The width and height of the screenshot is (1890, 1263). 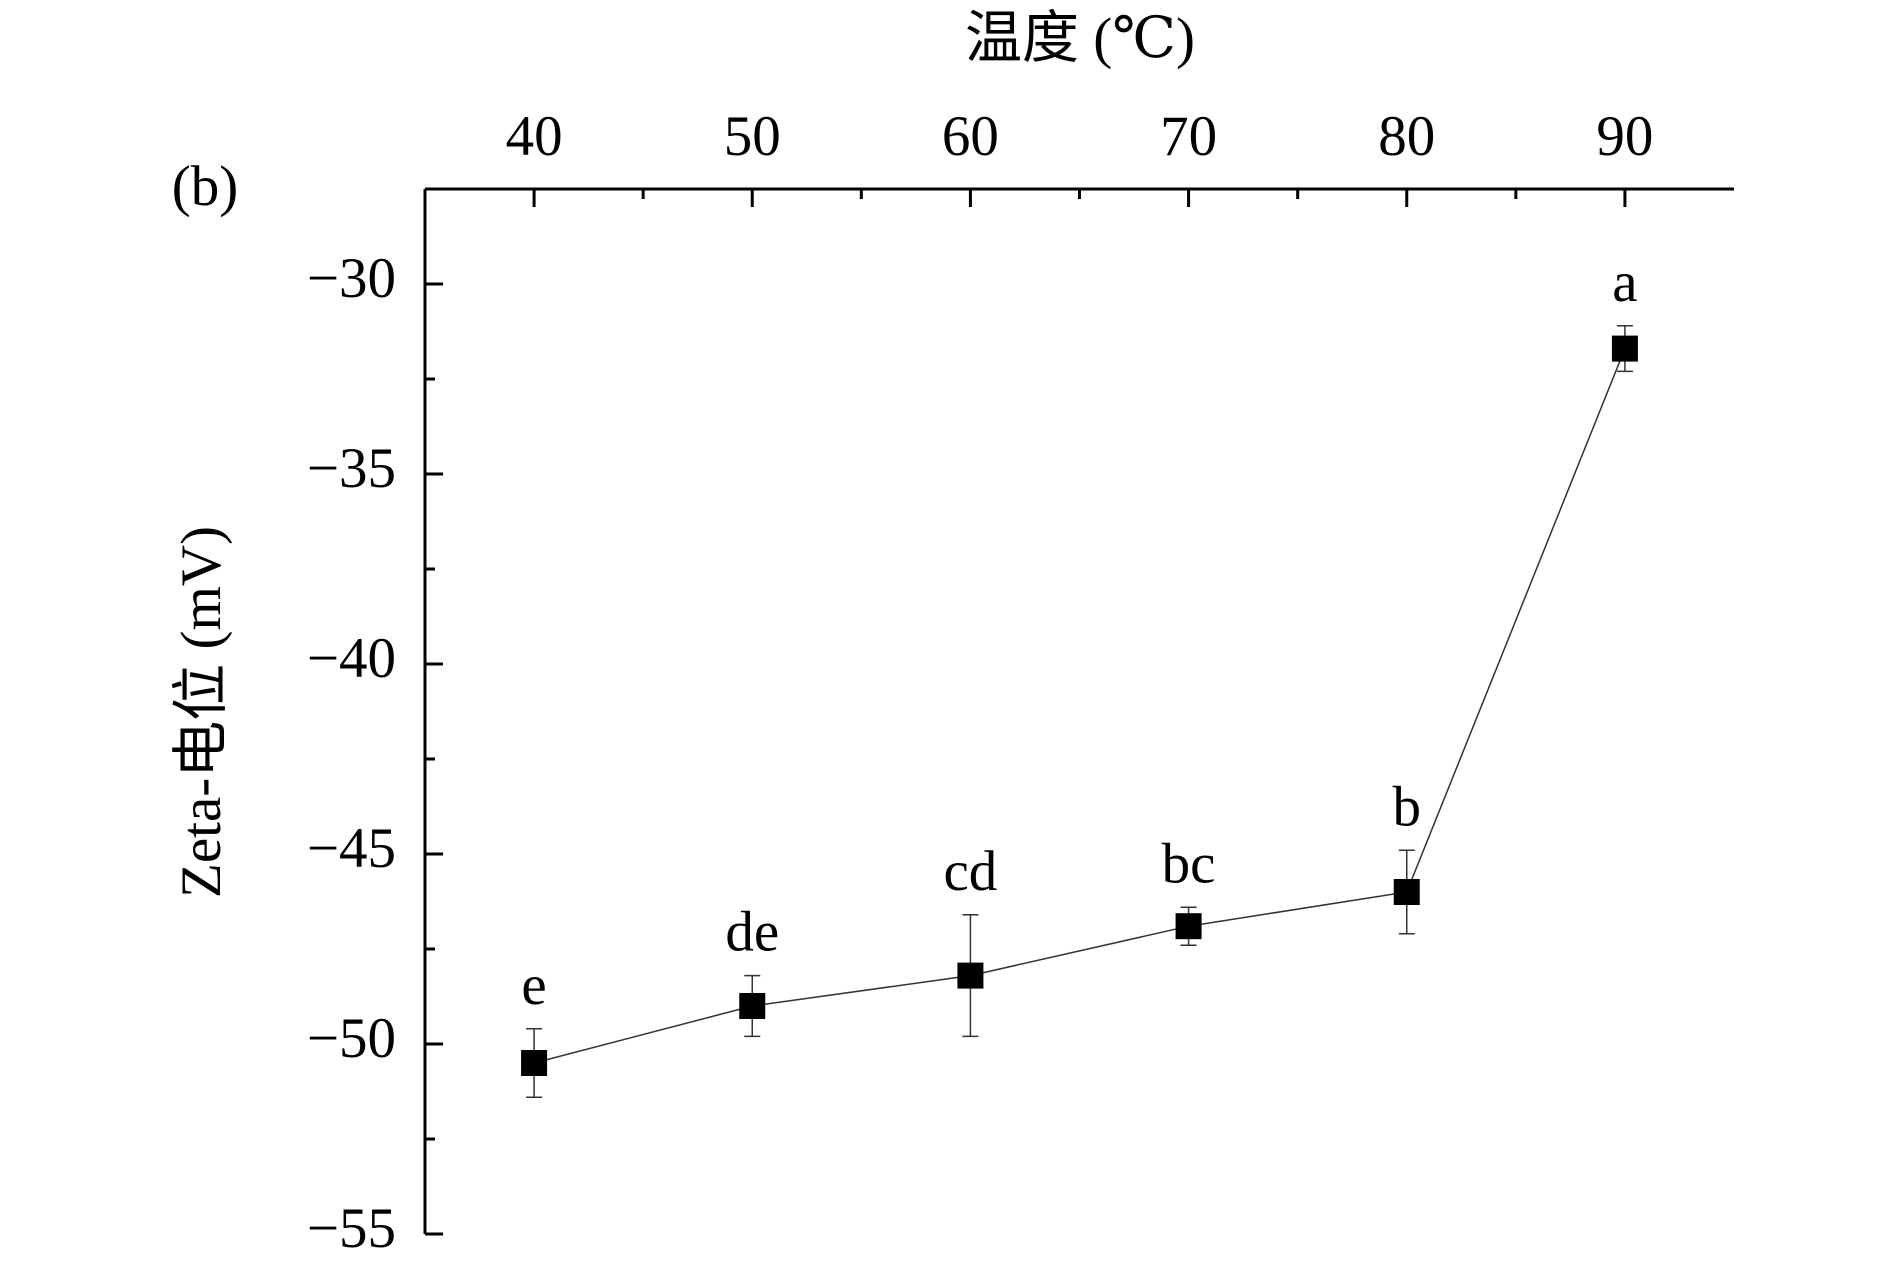 What do you see at coordinates (971, 871) in the screenshot?
I see `data-annotation: cd` at bounding box center [971, 871].